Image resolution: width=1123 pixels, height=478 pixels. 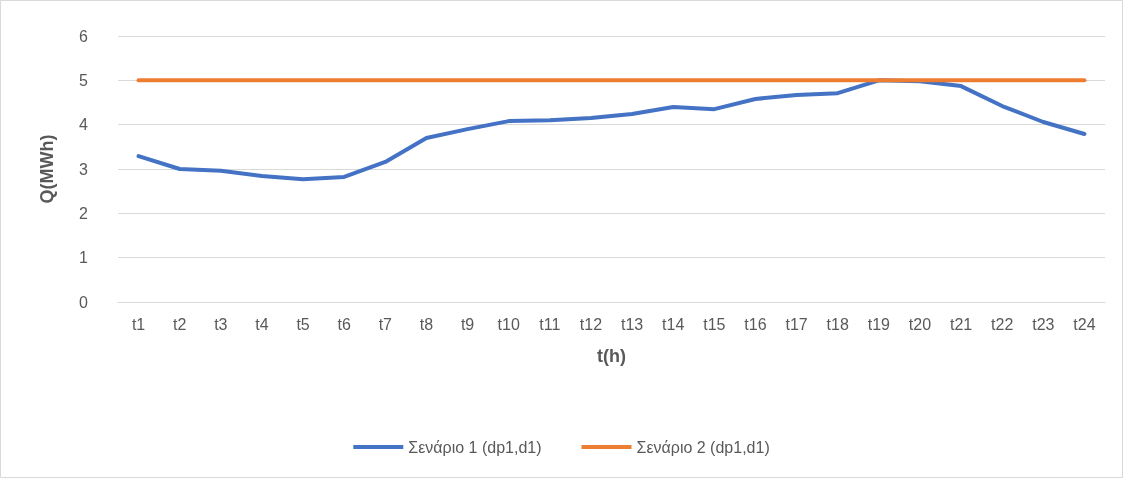 What do you see at coordinates (611, 356) in the screenshot?
I see `x-axis-title: t(h)` at bounding box center [611, 356].